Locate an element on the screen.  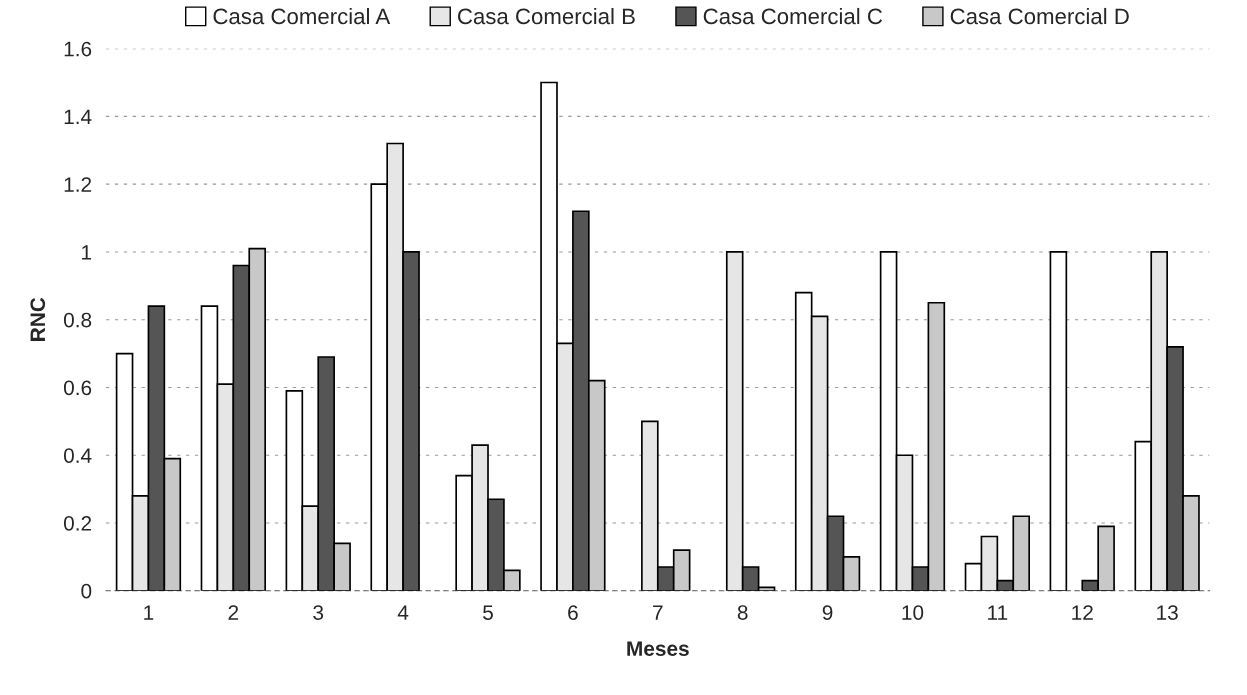
y-tick-label: 1.2 is located at coordinates (78, 184).